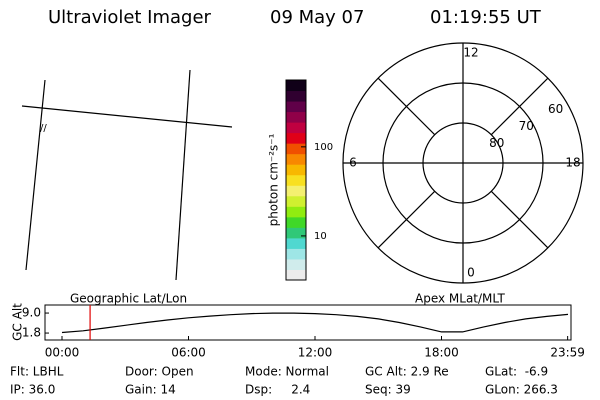  I want to click on x-tick-label: 18:00, so click(441, 353).